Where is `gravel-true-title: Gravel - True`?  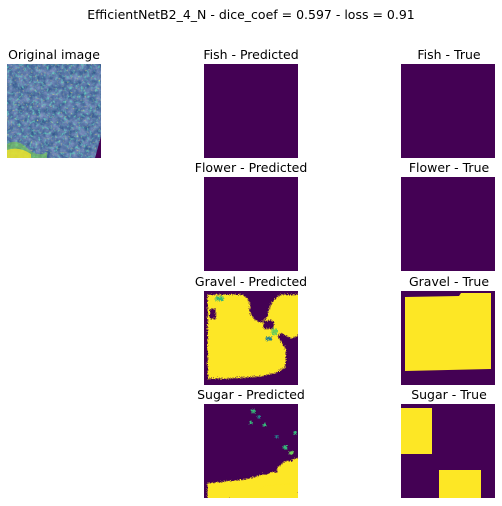 gravel-true-title: Gravel - True is located at coordinates (449, 281).